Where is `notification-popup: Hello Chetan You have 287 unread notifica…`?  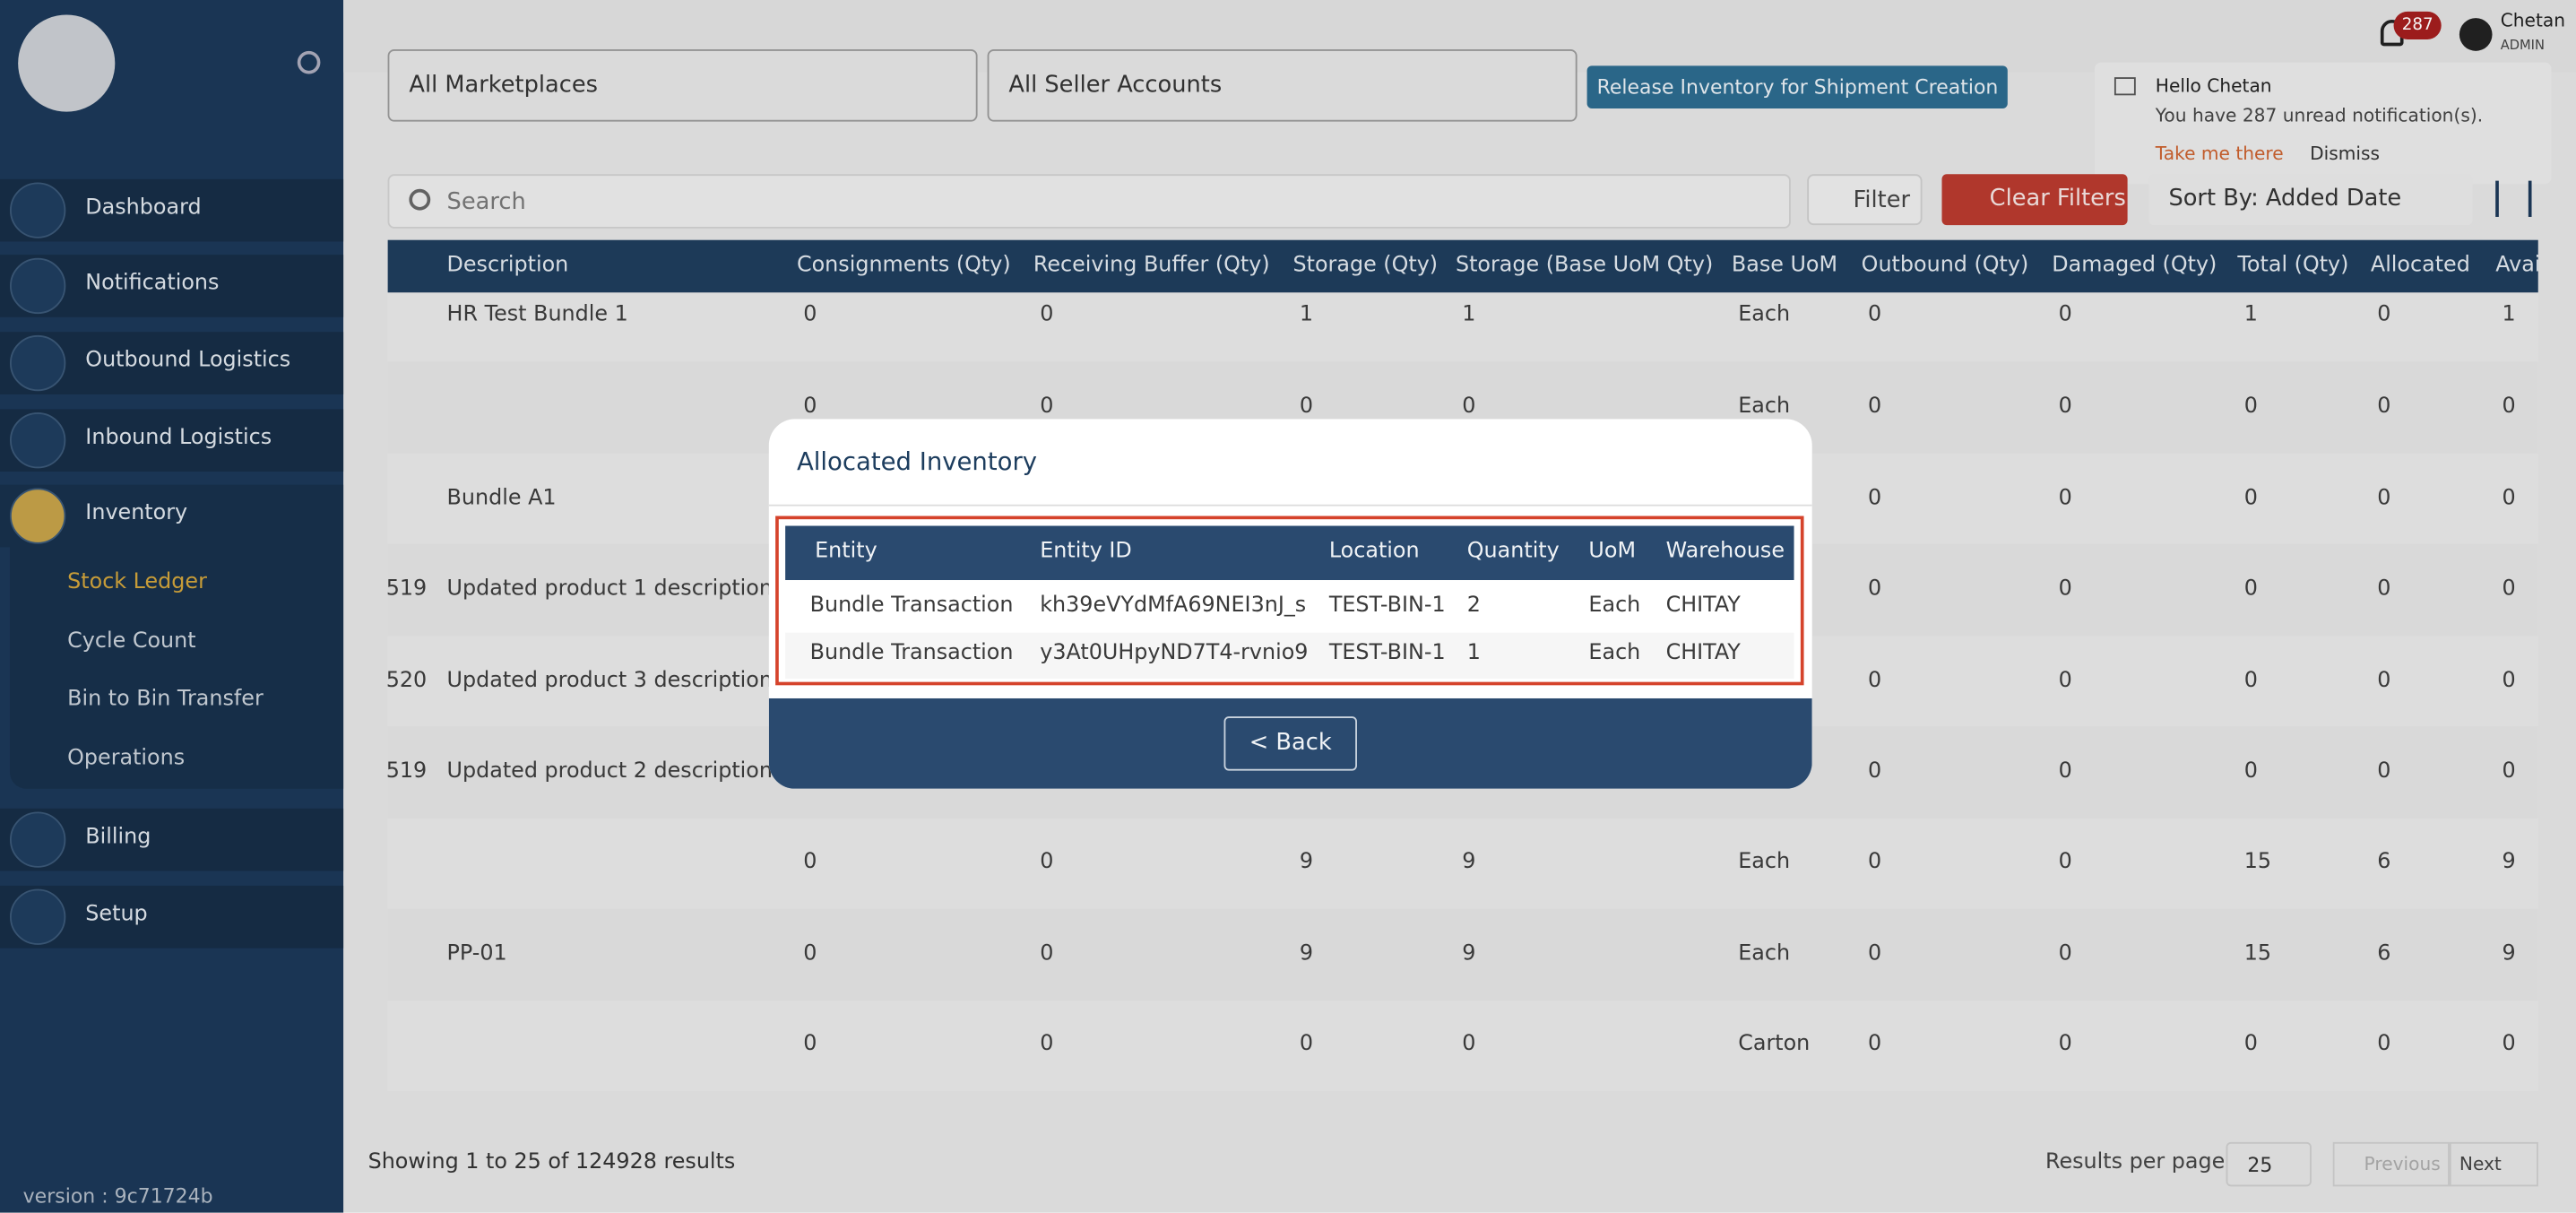 notification-popup: Hello Chetan You have 287 unread notifica… is located at coordinates (2323, 123).